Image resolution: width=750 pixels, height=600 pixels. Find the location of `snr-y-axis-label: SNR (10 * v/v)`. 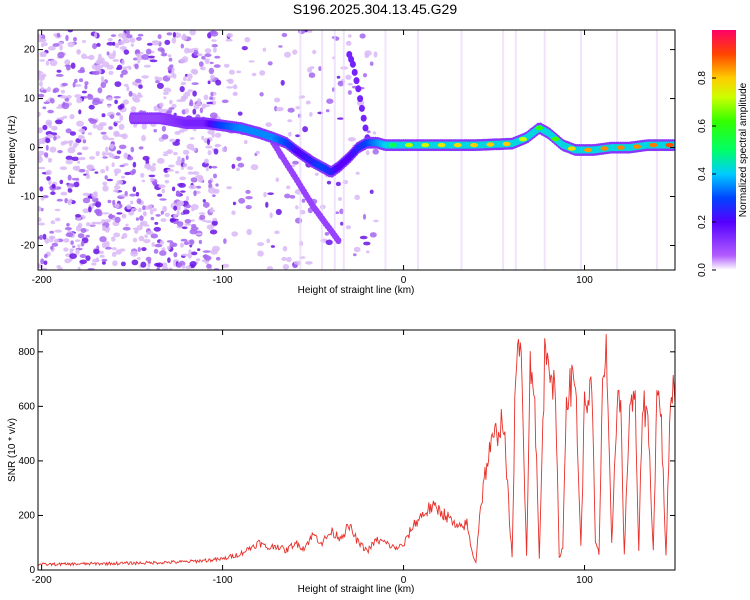

snr-y-axis-label: SNR (10 * v/v) is located at coordinates (12, 450).